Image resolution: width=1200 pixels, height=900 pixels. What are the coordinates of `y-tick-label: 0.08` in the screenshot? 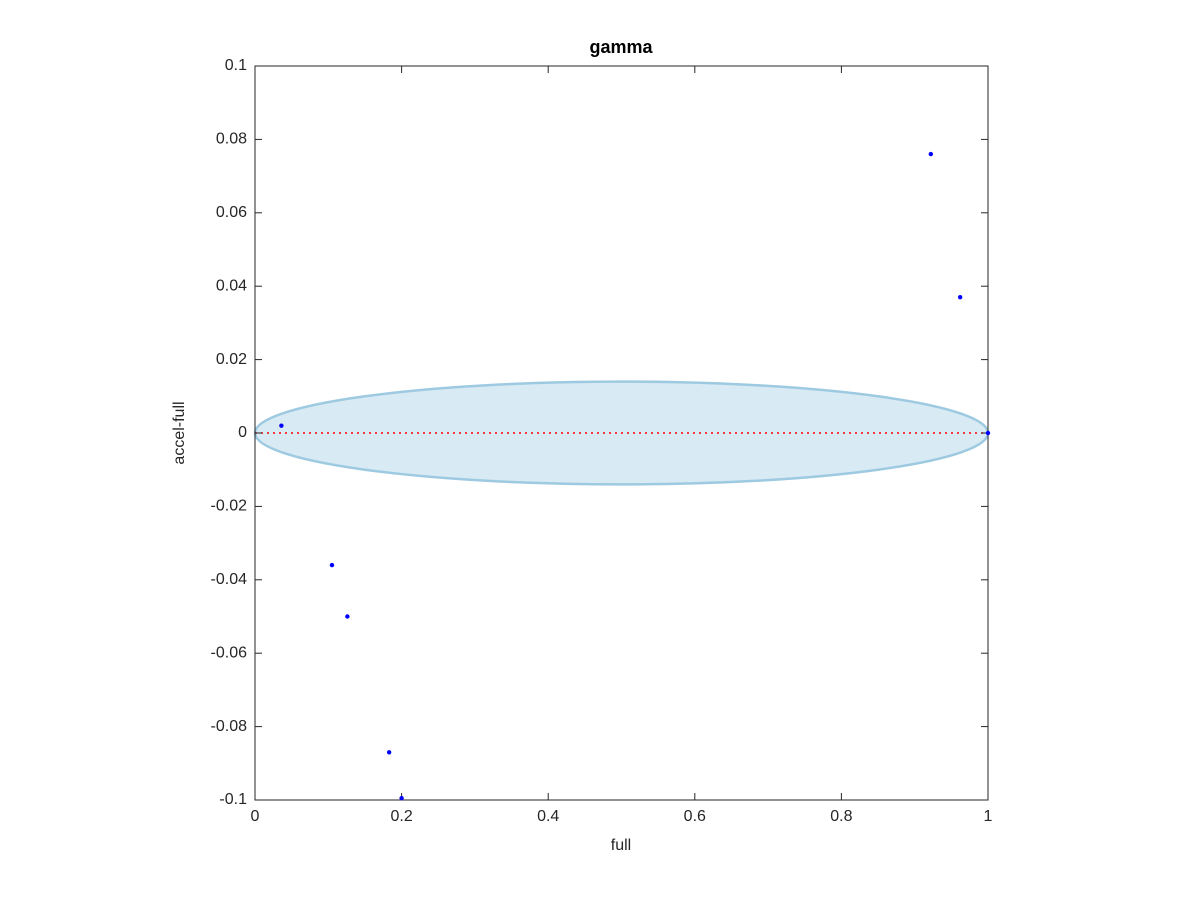 It's located at (231, 139).